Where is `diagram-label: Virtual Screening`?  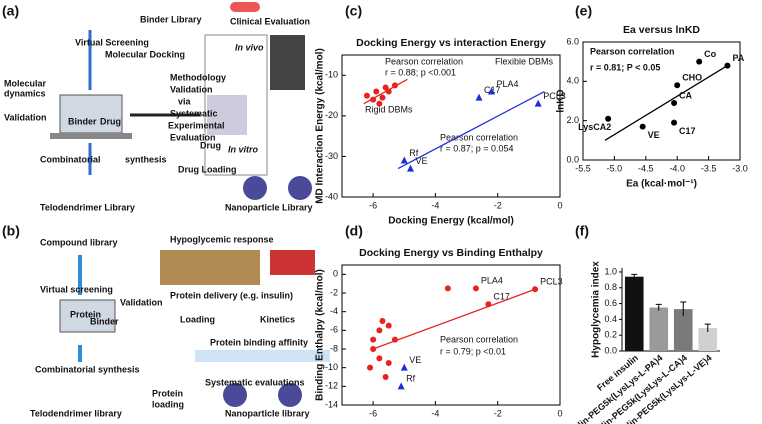 diagram-label: Virtual Screening is located at coordinates (112, 42).